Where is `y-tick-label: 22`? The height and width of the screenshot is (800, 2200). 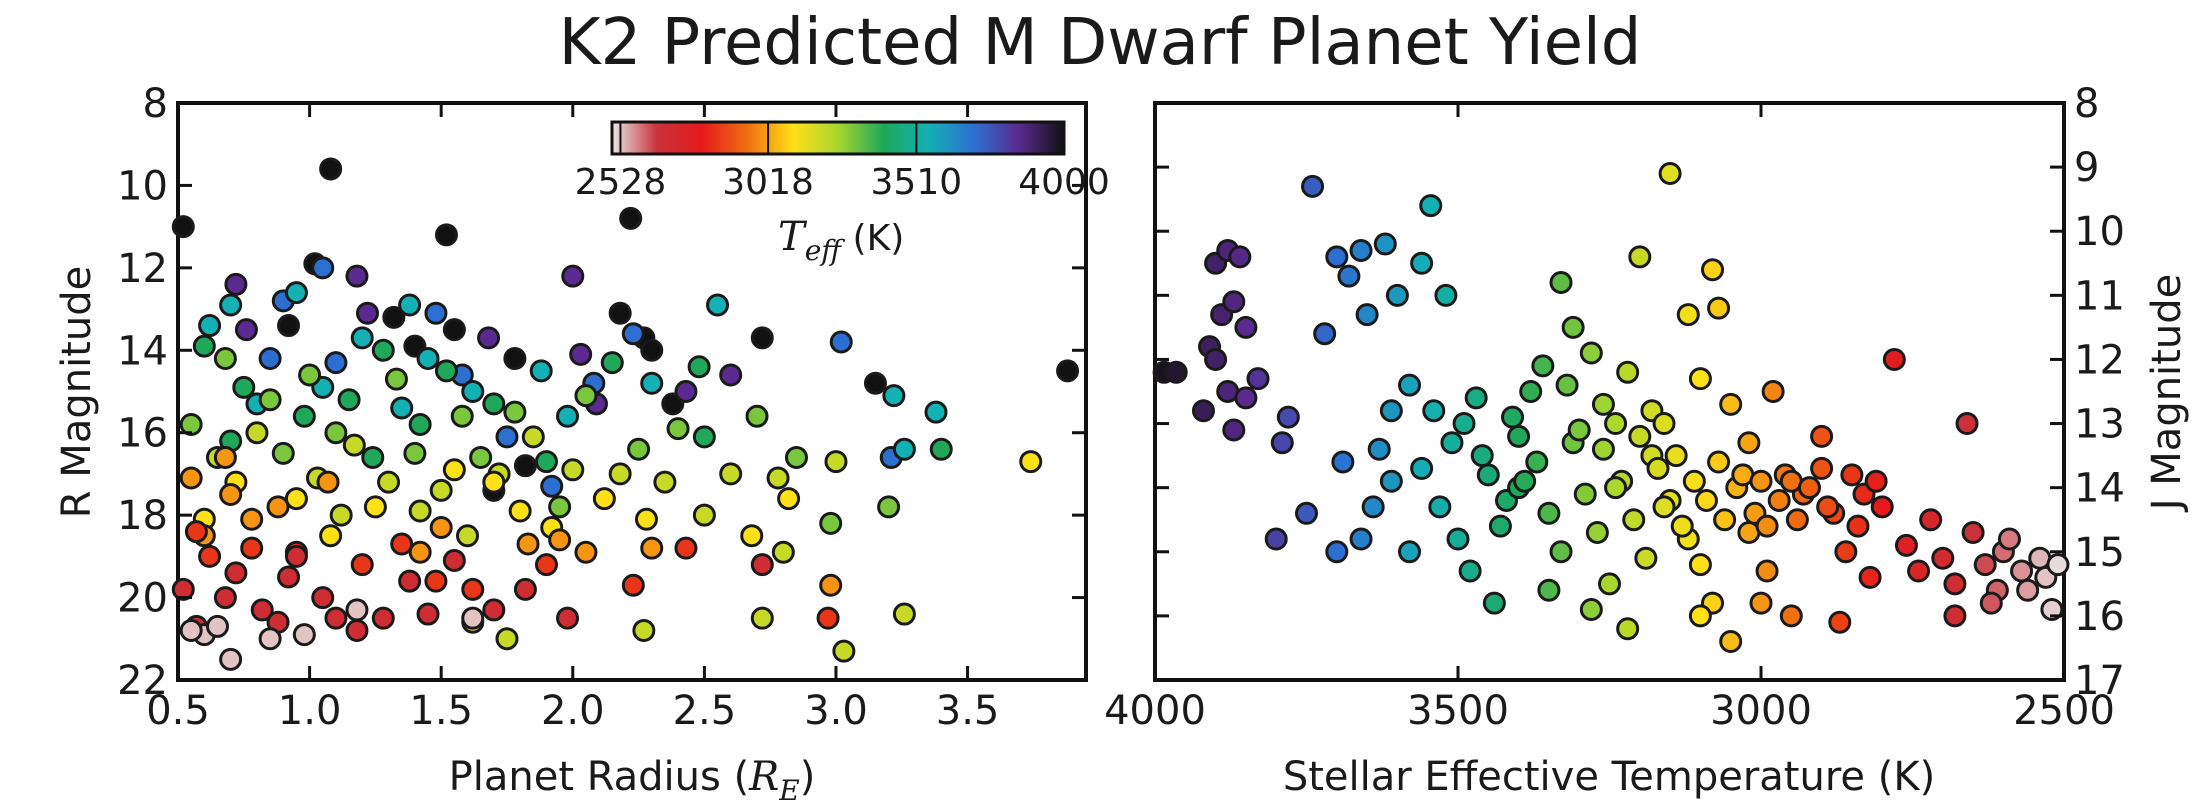
y-tick-label: 22 is located at coordinates (142, 681).